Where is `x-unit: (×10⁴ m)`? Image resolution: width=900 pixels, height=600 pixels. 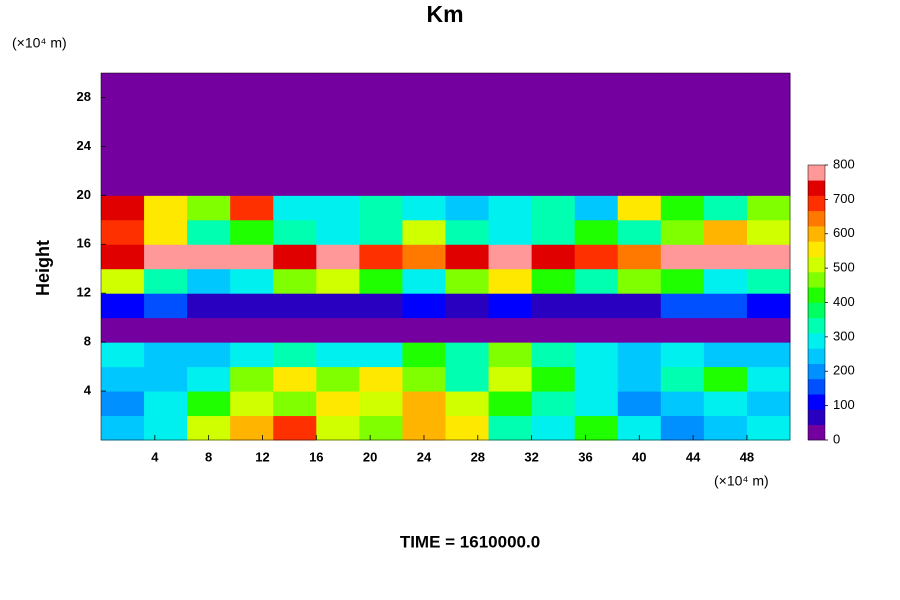
x-unit: (×10⁴ m) is located at coordinates (741, 481).